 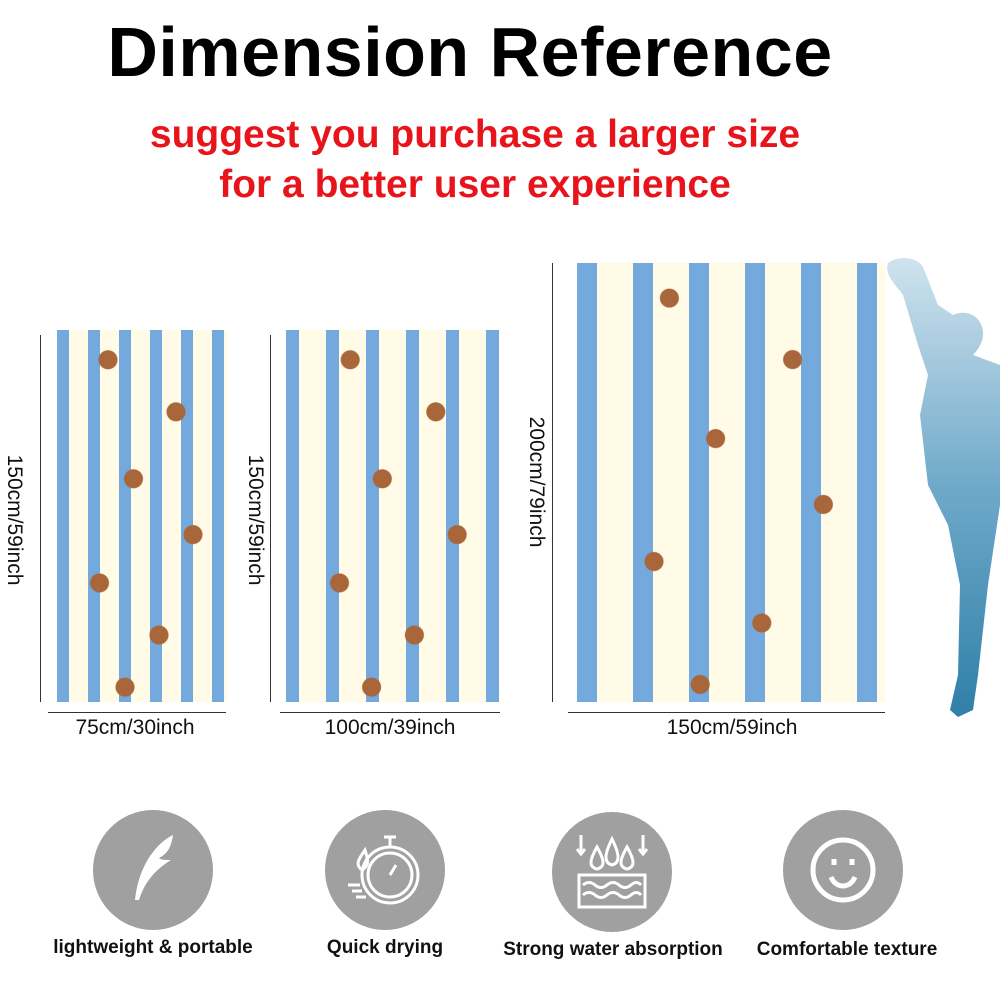 I want to click on smiley-face-icon, so click(x=843, y=870).